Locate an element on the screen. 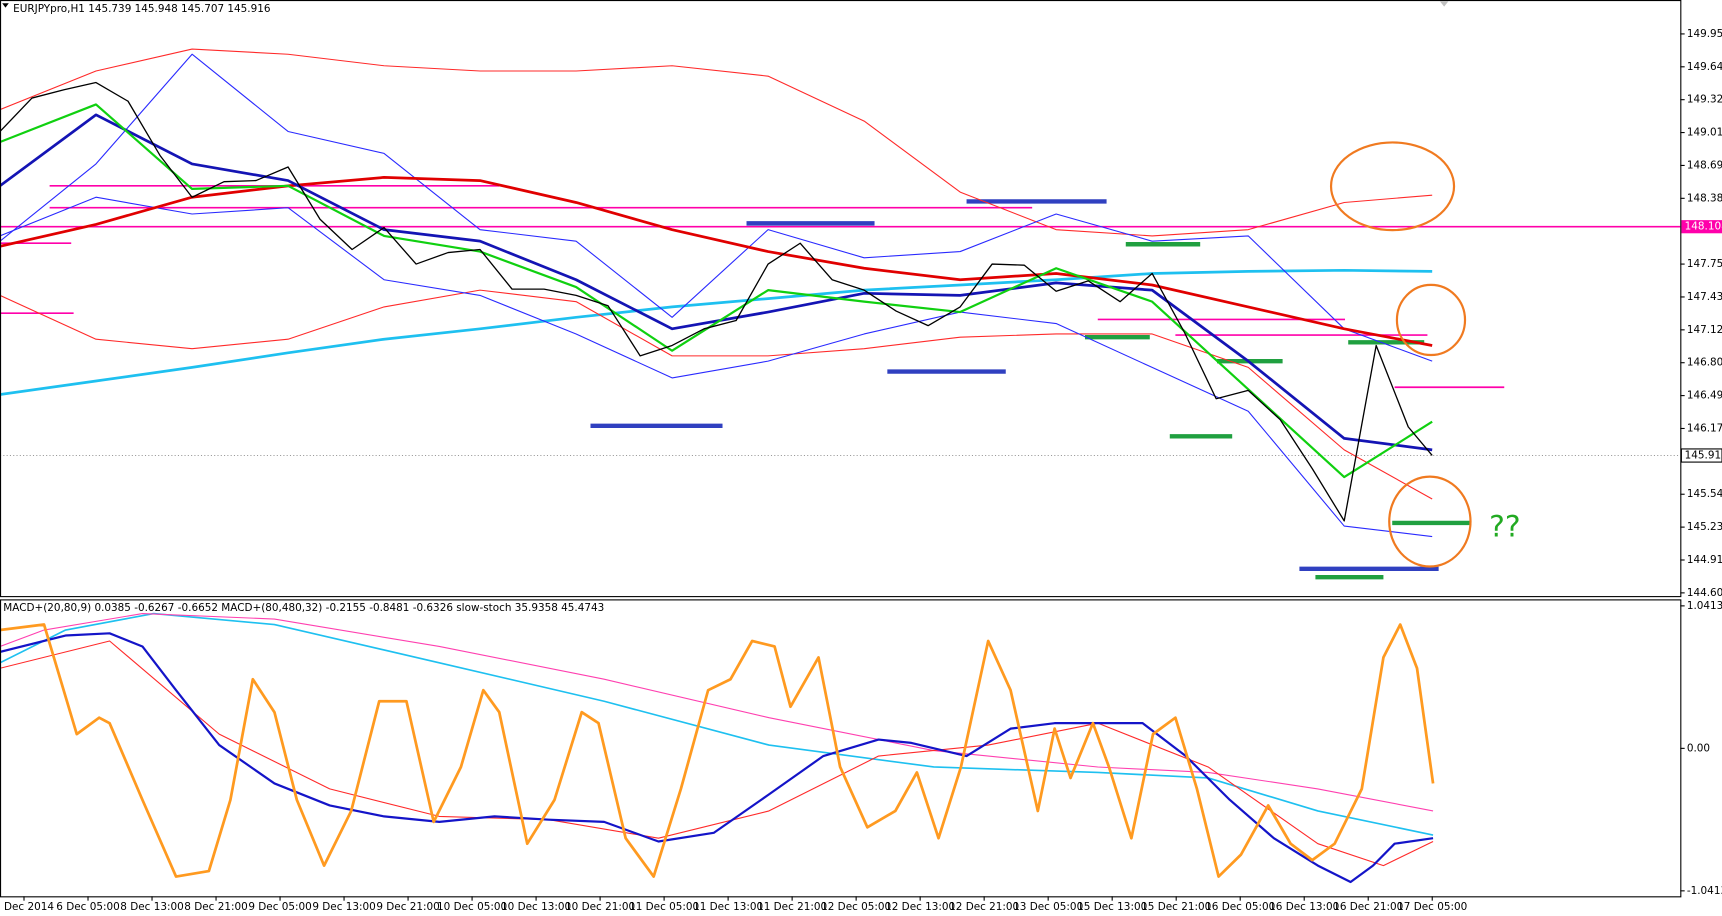 Image resolution: width=1722 pixels, height=916 pixels. y-tick-label: 144.915 is located at coordinates (1704, 560).